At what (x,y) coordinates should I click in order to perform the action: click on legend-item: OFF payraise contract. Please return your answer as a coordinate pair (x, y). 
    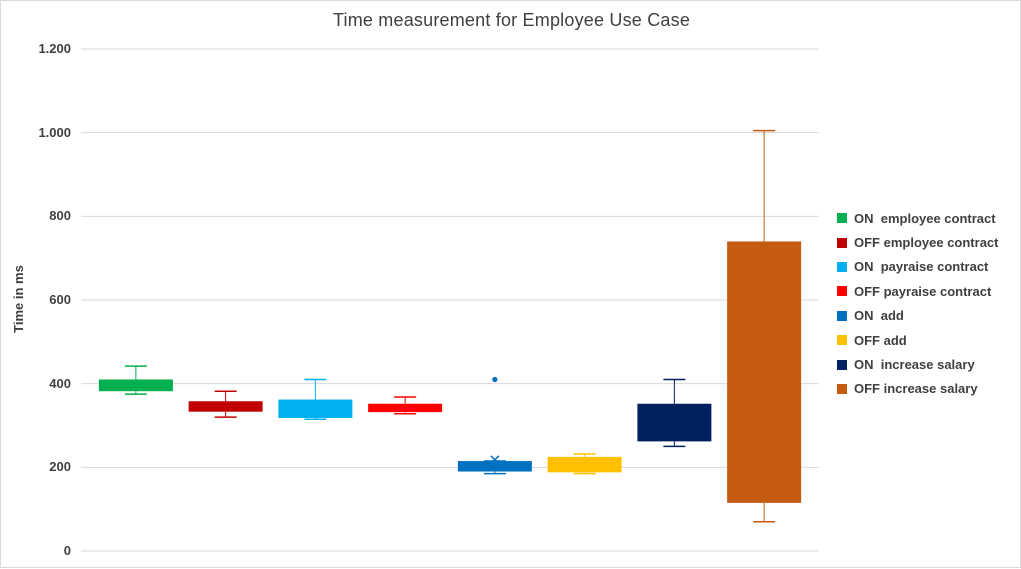
    Looking at the image, I should click on (927, 291).